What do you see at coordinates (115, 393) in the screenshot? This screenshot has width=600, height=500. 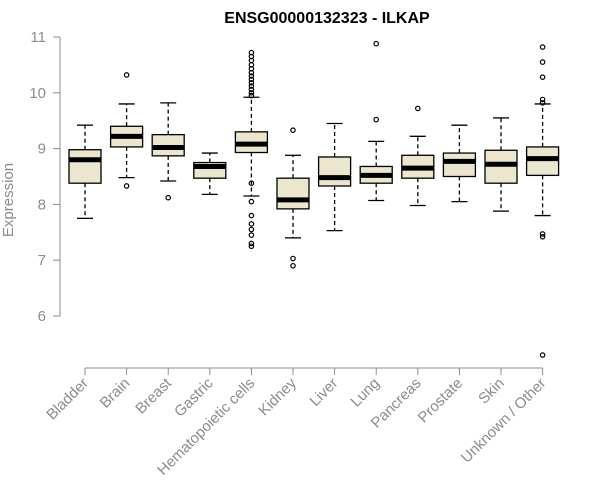 I see `x-tick-label: Brain` at bounding box center [115, 393].